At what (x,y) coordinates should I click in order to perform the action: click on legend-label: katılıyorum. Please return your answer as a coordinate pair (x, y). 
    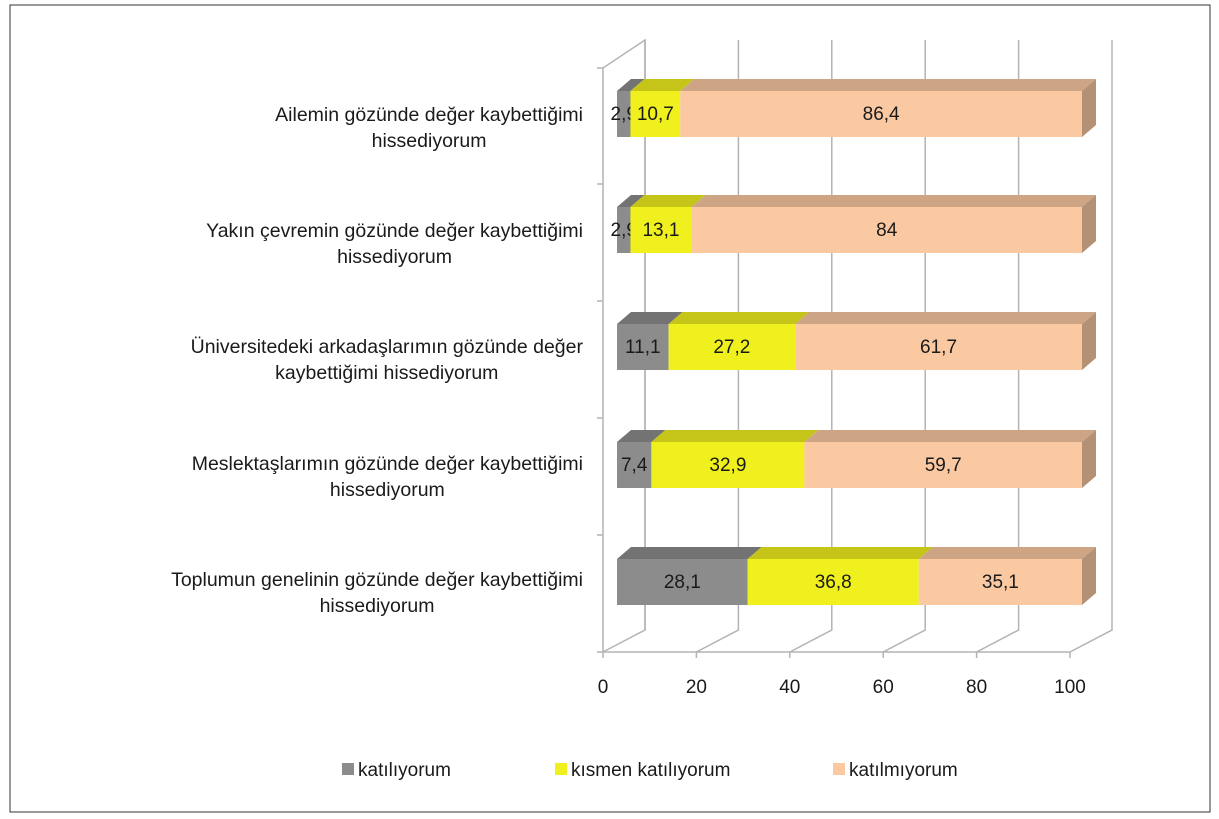
    Looking at the image, I should click on (404, 770).